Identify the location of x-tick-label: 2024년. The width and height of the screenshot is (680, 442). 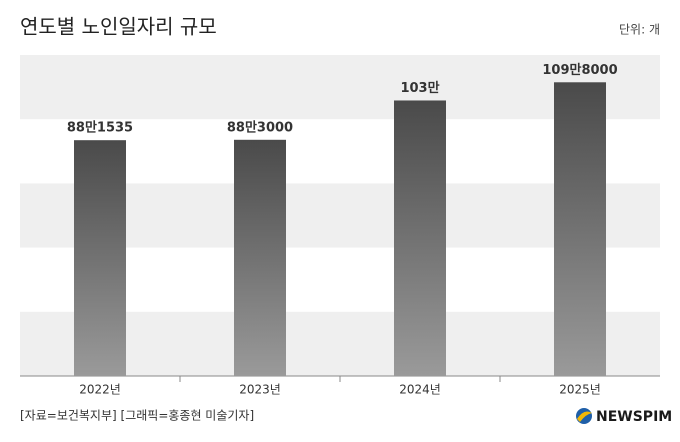
(420, 390).